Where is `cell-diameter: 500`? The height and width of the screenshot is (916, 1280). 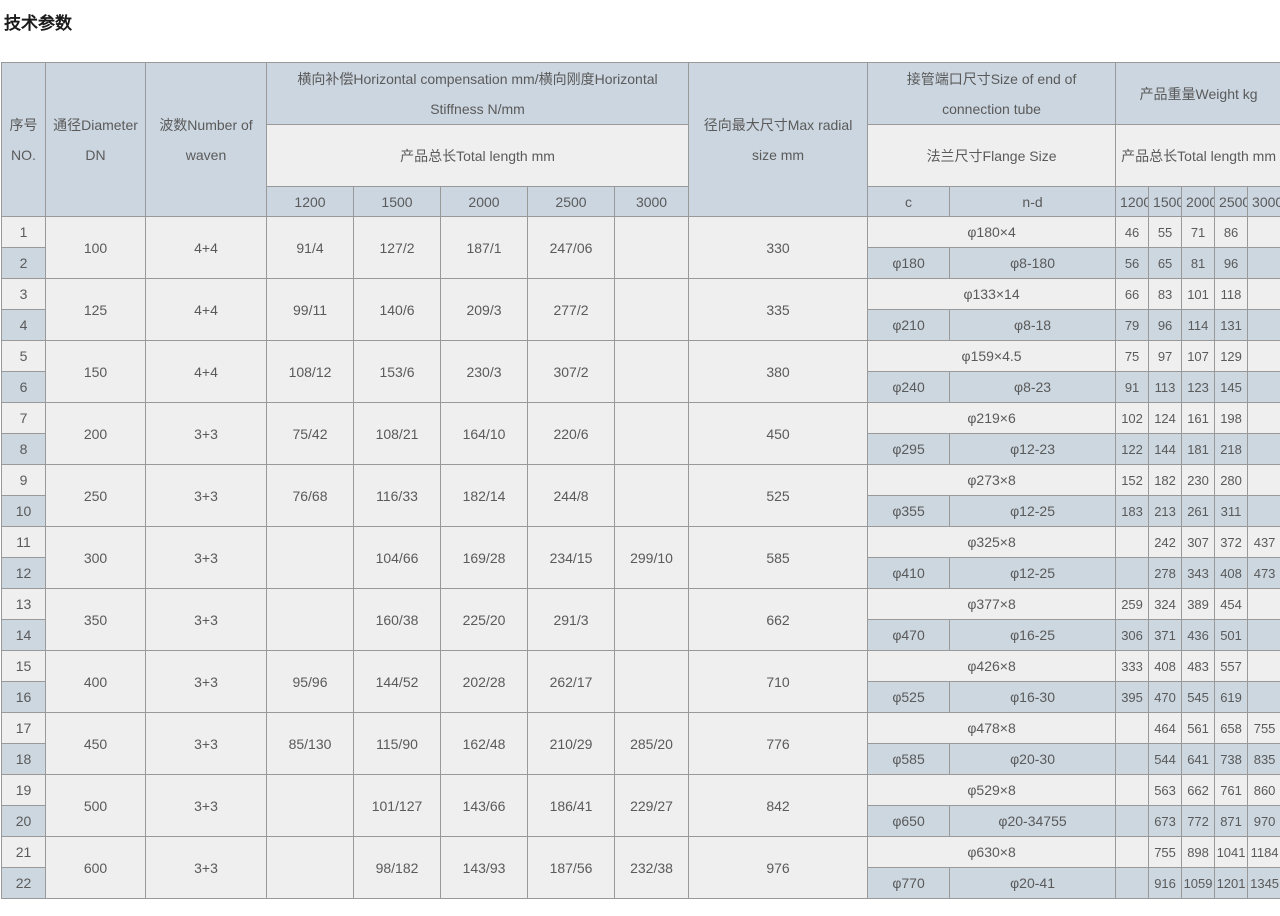 cell-diameter: 500 is located at coordinates (96, 806).